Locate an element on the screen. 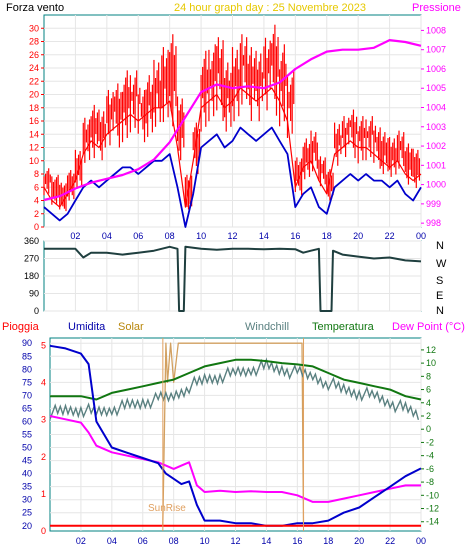 This screenshot has height=555, width=466. rain-tick-label: 4 is located at coordinates (43, 383).